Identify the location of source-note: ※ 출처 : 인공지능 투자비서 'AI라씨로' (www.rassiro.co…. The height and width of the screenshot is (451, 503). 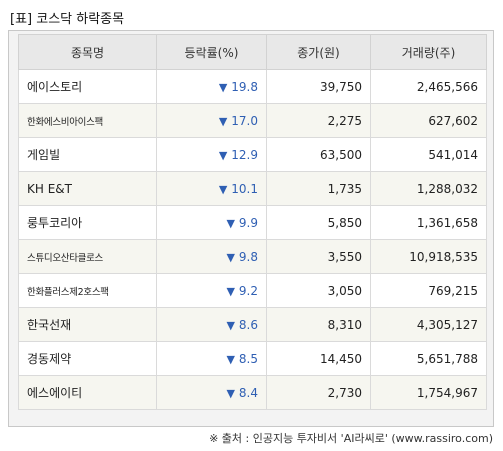
(351, 438).